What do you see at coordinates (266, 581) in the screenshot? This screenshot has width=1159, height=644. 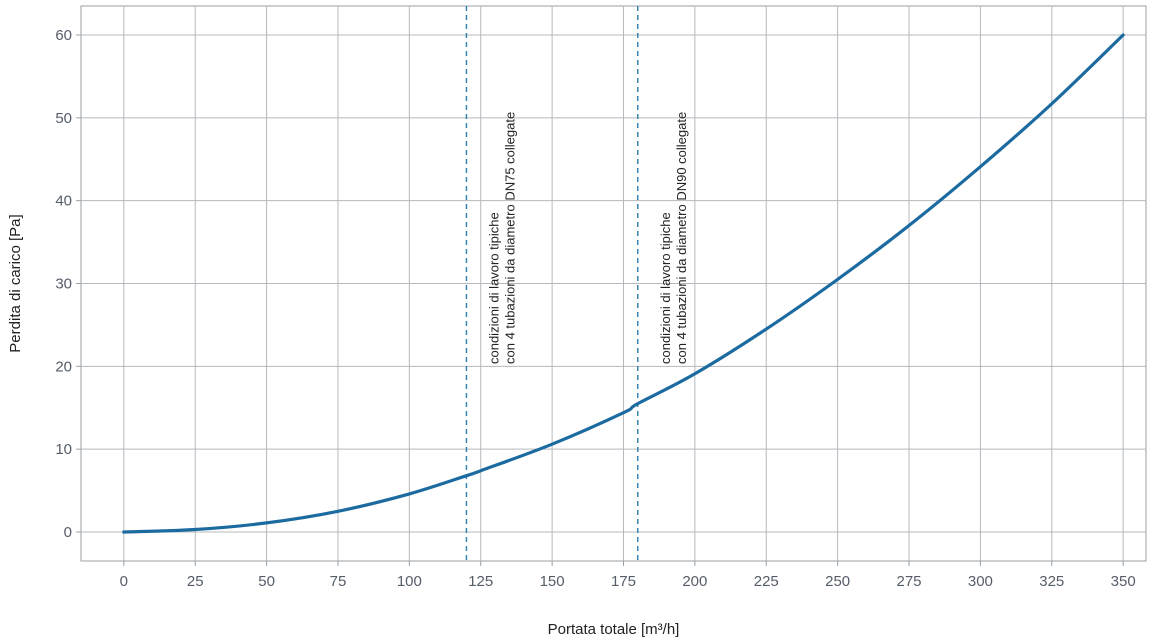 I see `x-tick-label: 50` at bounding box center [266, 581].